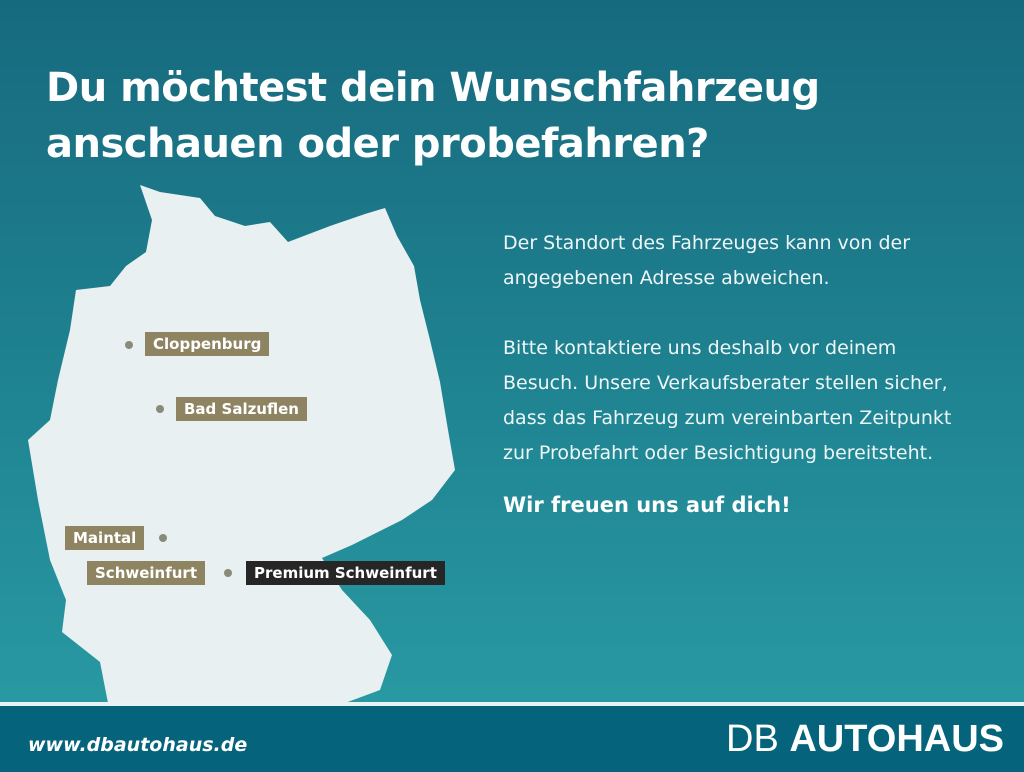 The width and height of the screenshot is (1024, 772). I want to click on website-link: www.dbautohaus.de, so click(138, 745).